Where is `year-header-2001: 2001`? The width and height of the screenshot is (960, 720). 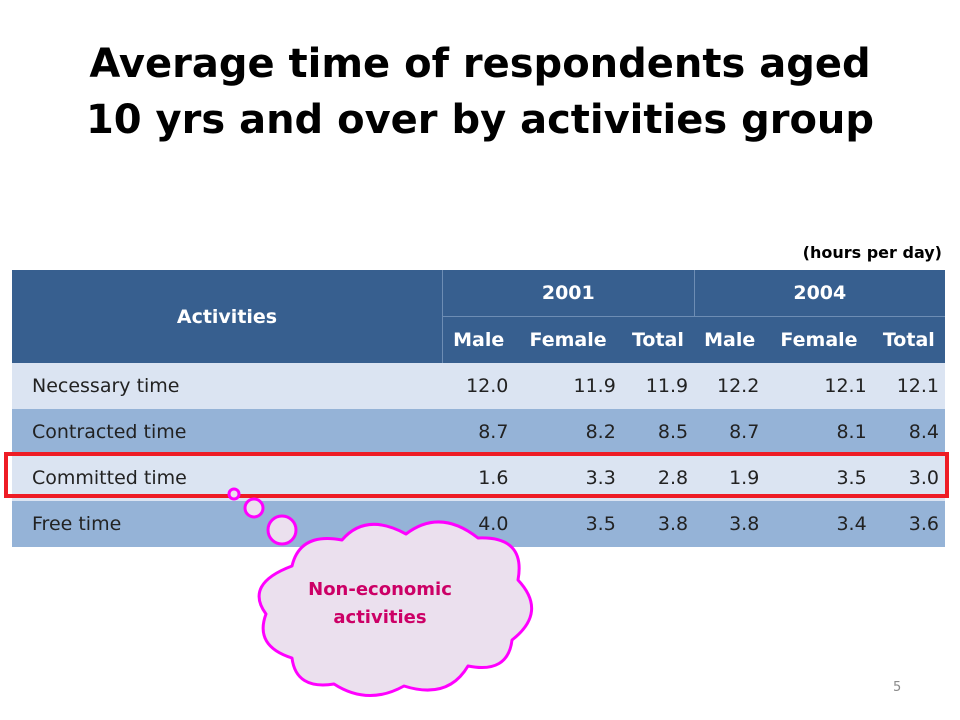 year-header-2001: 2001 is located at coordinates (568, 293).